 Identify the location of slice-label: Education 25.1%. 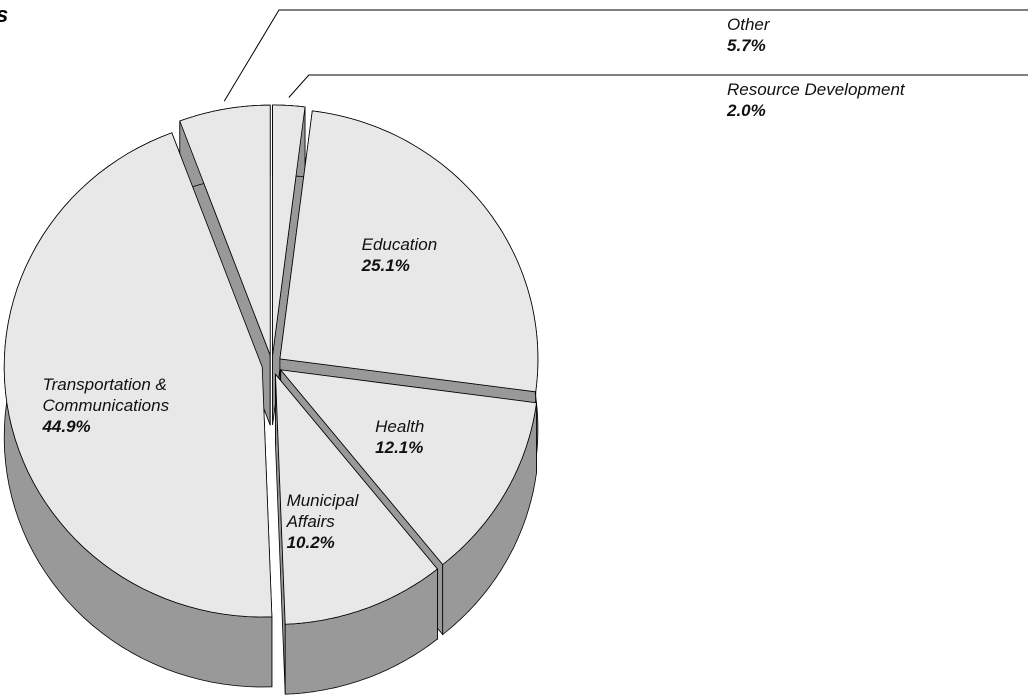
(462, 255).